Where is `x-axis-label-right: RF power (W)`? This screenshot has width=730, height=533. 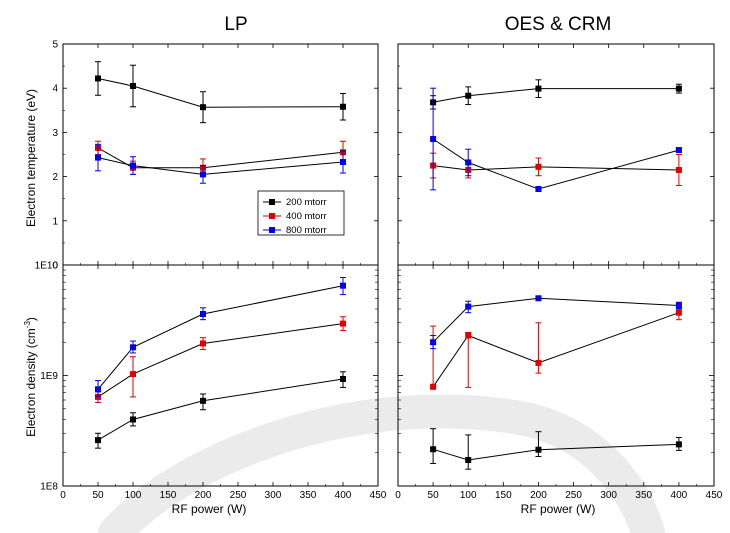 x-axis-label-right: RF power (W) is located at coordinates (558, 509).